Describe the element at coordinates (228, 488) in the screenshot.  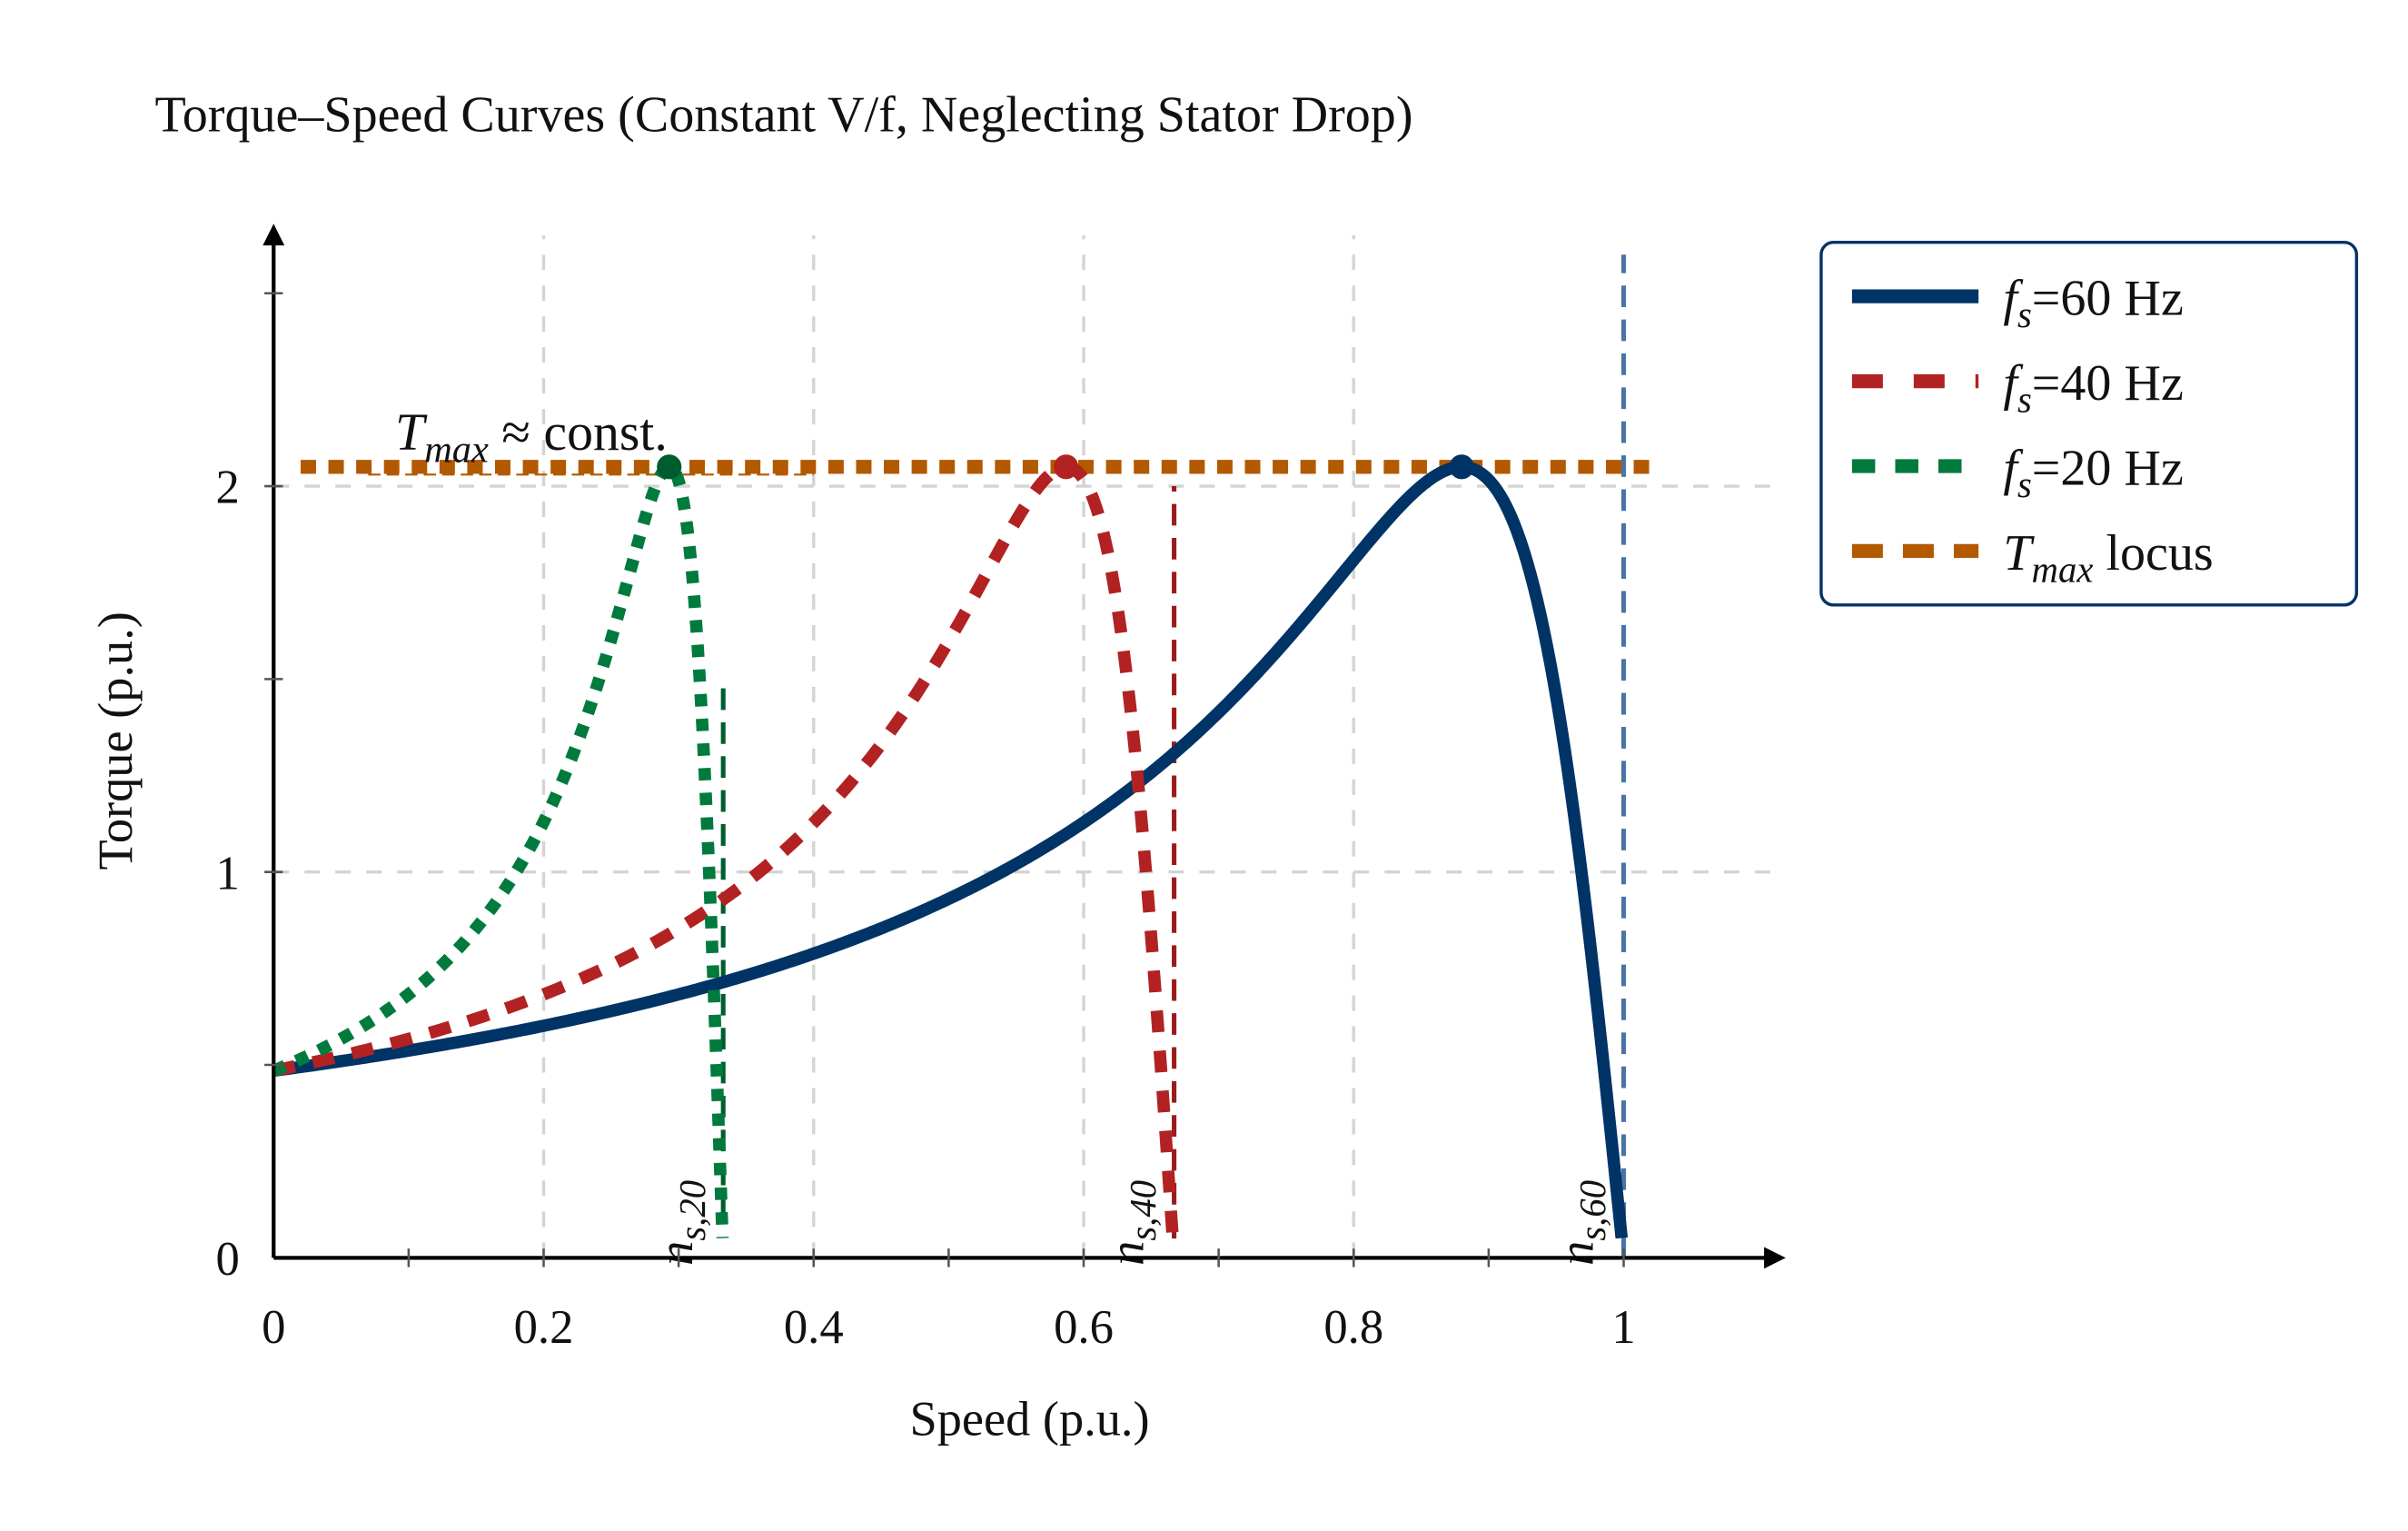
I see `y-tick-label: 2` at that location.